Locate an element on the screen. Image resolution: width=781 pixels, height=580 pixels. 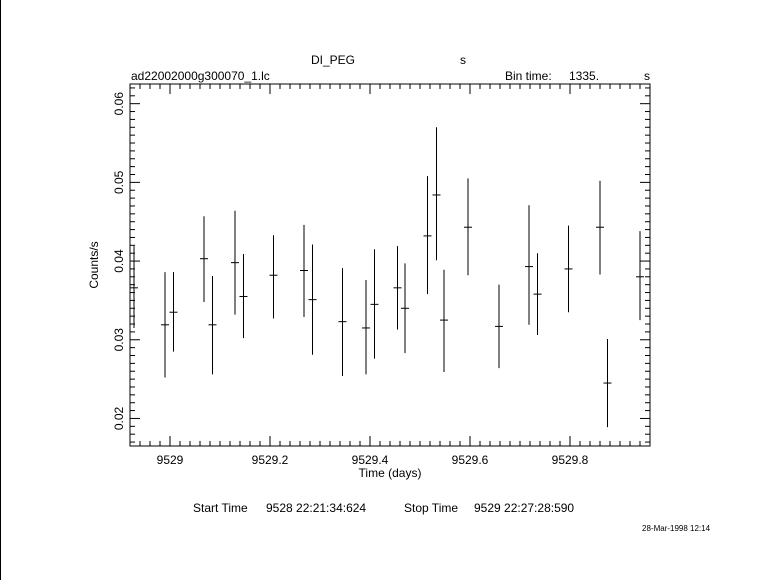
start-time-label: Start Time is located at coordinates (220, 508).